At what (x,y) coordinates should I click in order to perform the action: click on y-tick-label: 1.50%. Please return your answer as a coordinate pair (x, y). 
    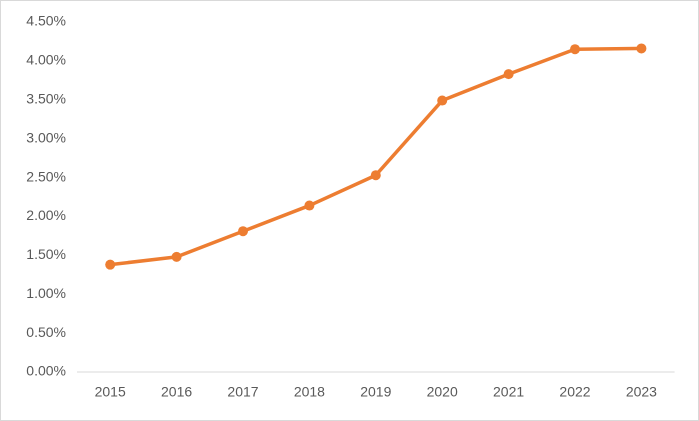
    Looking at the image, I should click on (46, 254).